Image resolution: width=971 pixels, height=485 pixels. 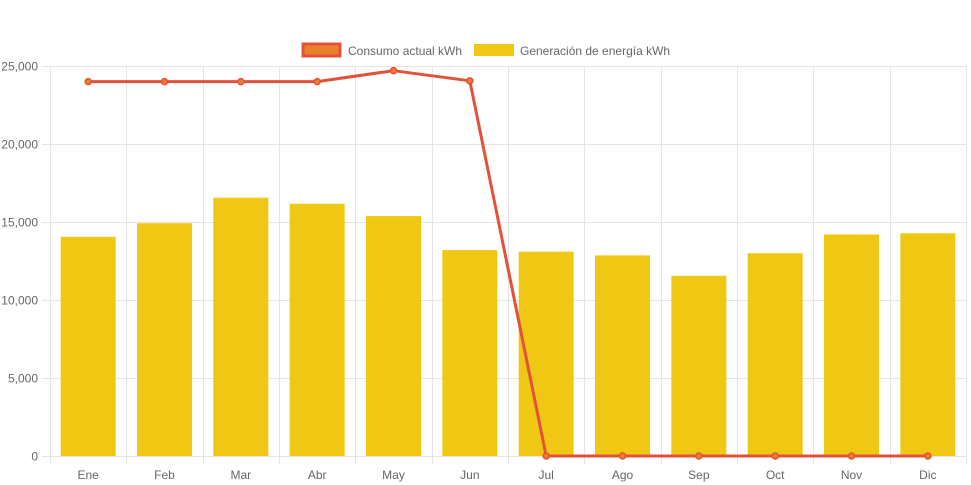 I want to click on y-tick-label: 15,000, so click(x=19, y=223).